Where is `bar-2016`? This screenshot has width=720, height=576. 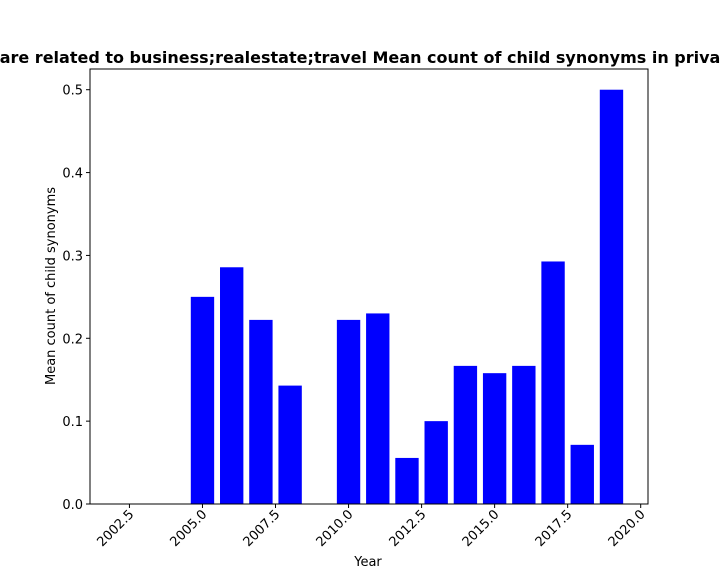
bar-2016 is located at coordinates (524, 434).